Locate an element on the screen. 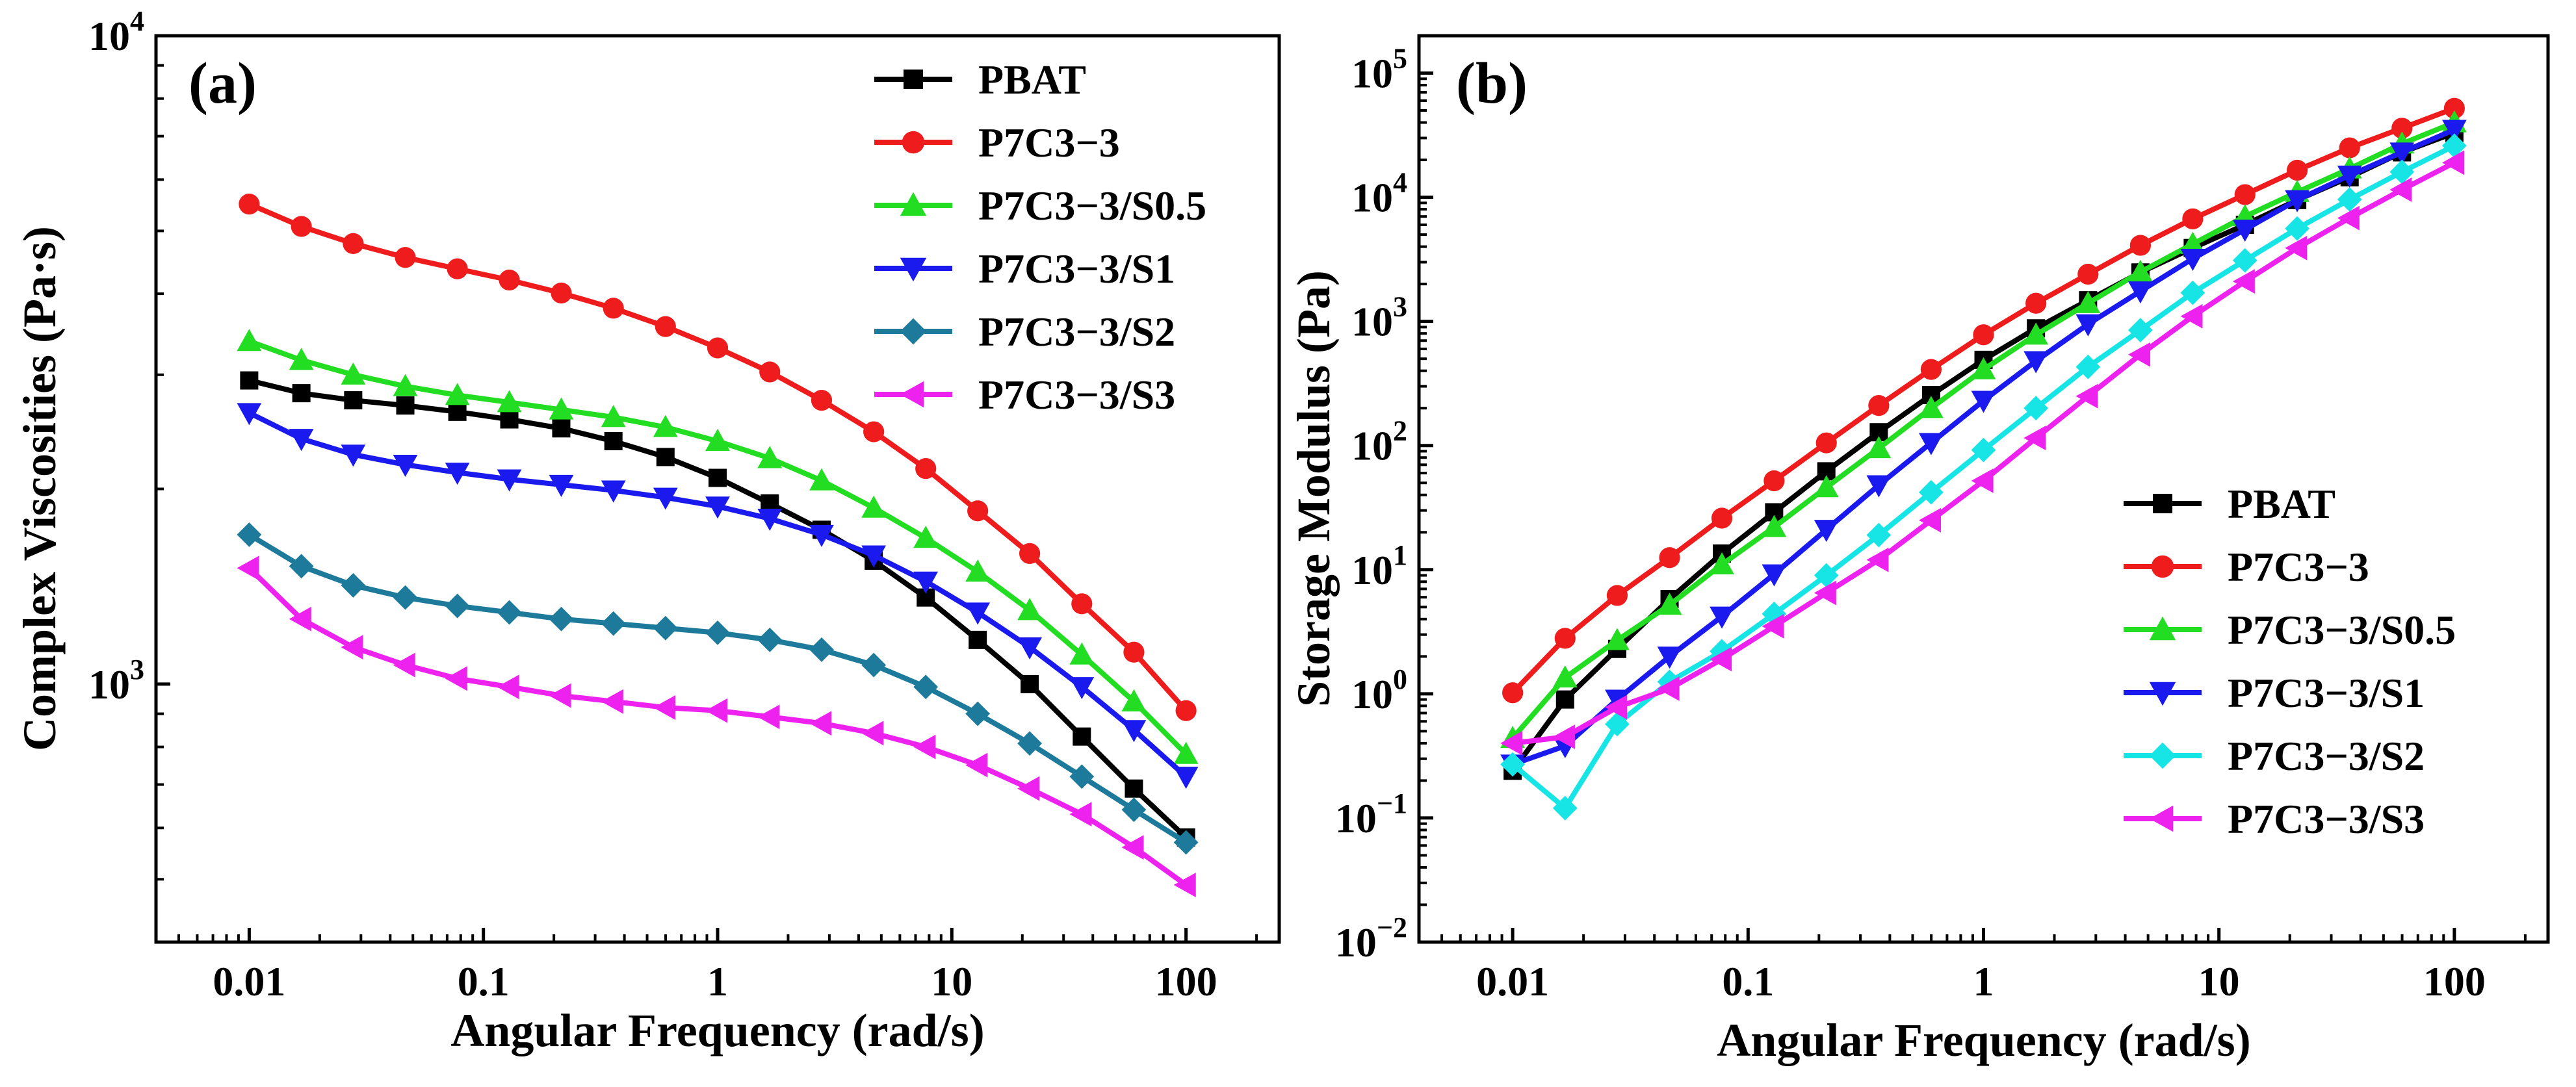 The height and width of the screenshot is (1087, 2576). legend-label: P7C3−3 is located at coordinates (1049, 143).